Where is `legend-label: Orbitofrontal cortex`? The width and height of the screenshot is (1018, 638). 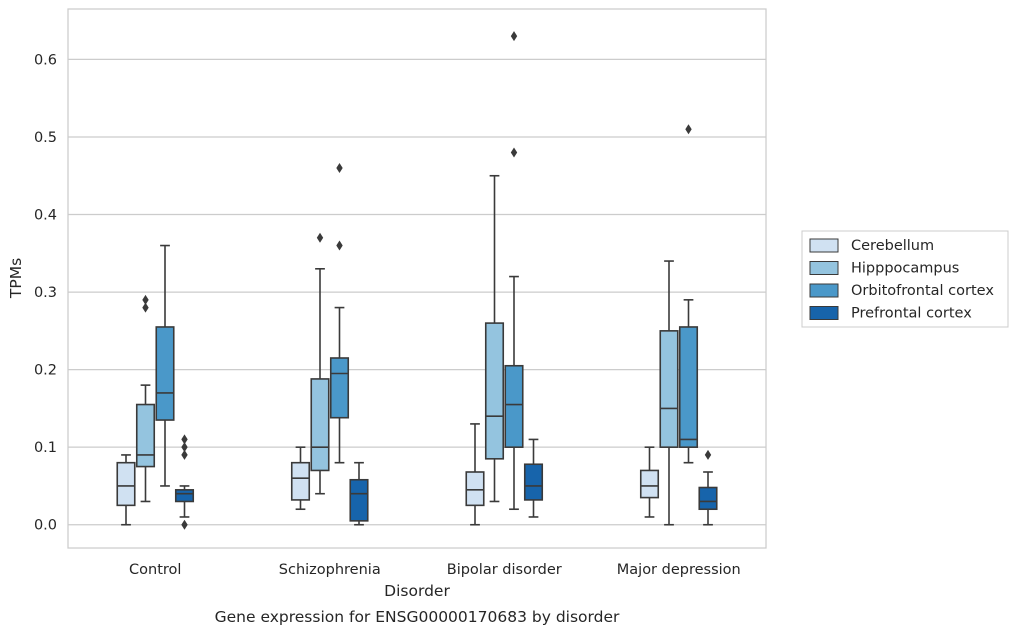
legend-label: Orbitofrontal cortex is located at coordinates (922, 291).